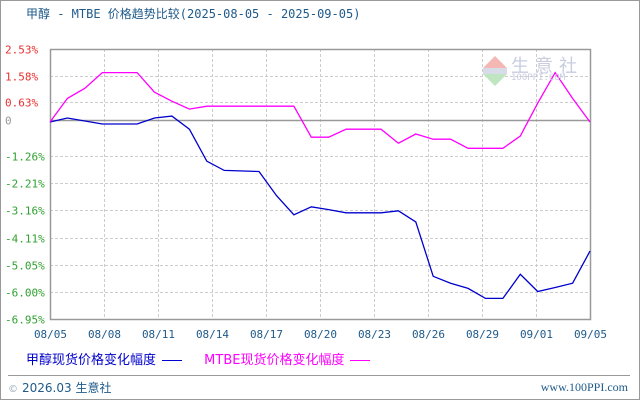 This screenshot has height=400, width=640. What do you see at coordinates (274, 360) in the screenshot?
I see `legend-label-mtbe: MTBE现货价格变化幅度` at bounding box center [274, 360].